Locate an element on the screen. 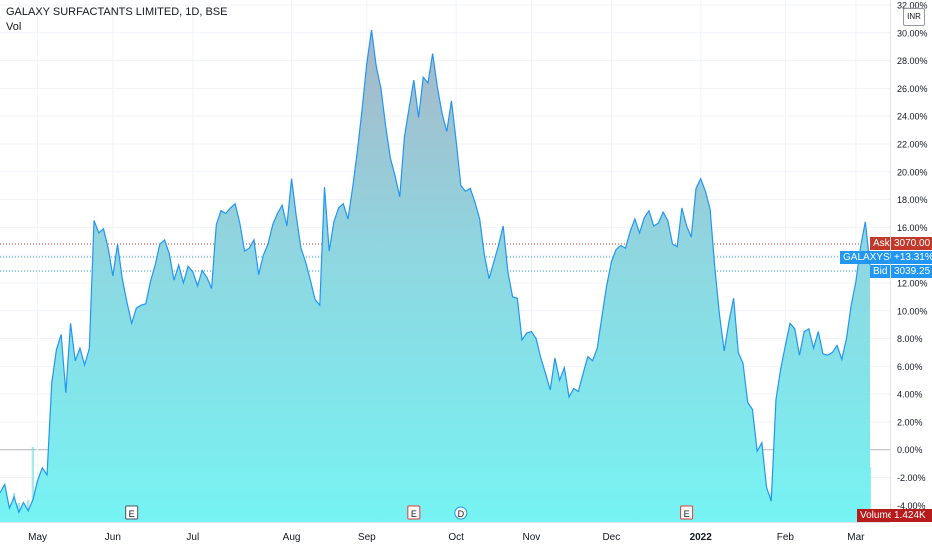 The image size is (932, 550). y-tick-label: 30.00% is located at coordinates (912, 33).